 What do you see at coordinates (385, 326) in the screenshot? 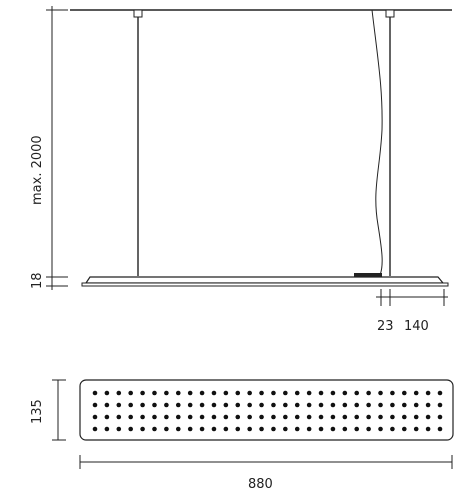
I see `dim-offset-label: 23` at bounding box center [385, 326].